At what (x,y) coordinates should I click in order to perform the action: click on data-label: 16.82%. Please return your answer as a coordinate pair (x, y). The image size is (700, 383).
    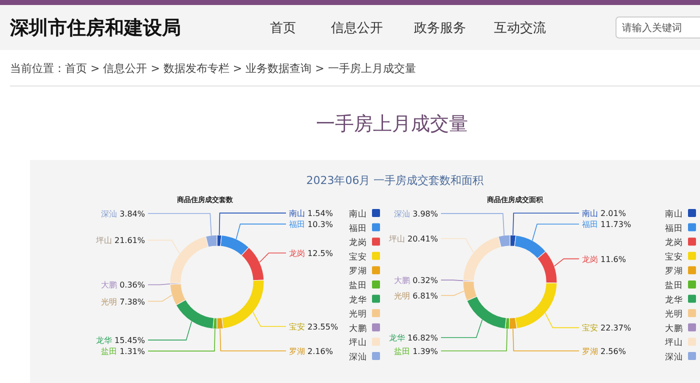
    Looking at the image, I should click on (421, 338).